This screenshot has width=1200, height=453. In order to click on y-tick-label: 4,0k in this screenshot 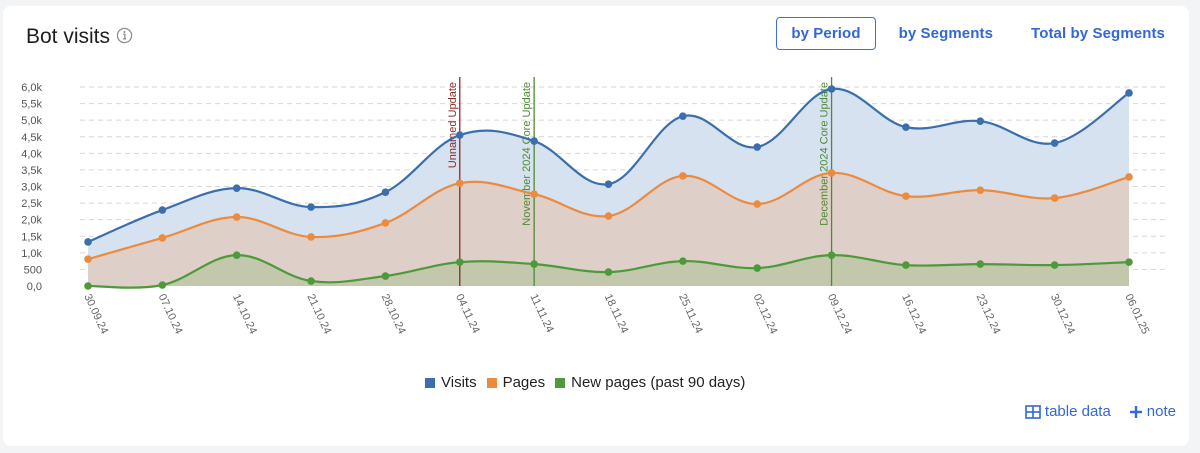, I will do `click(31, 154)`.